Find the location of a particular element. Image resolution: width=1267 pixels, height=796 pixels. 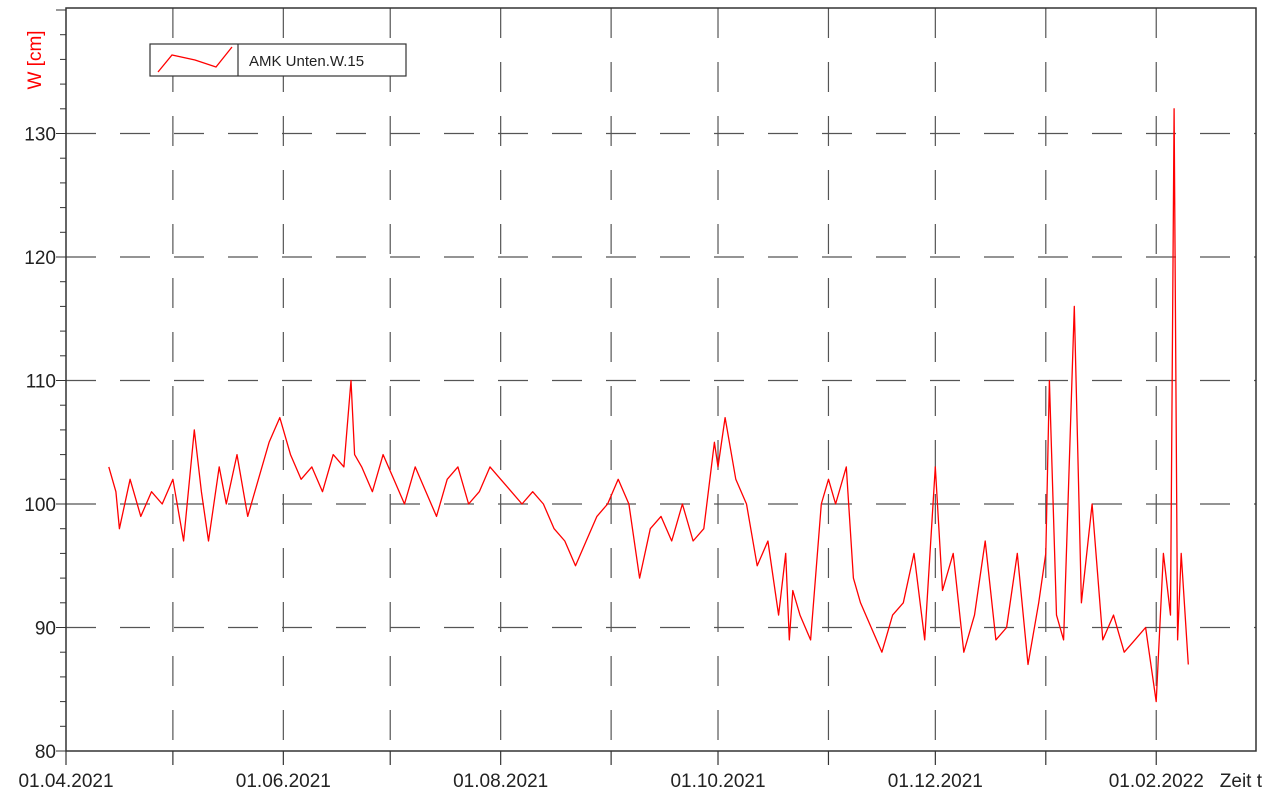

x-axis-title: Zeit t is located at coordinates (1241, 781).